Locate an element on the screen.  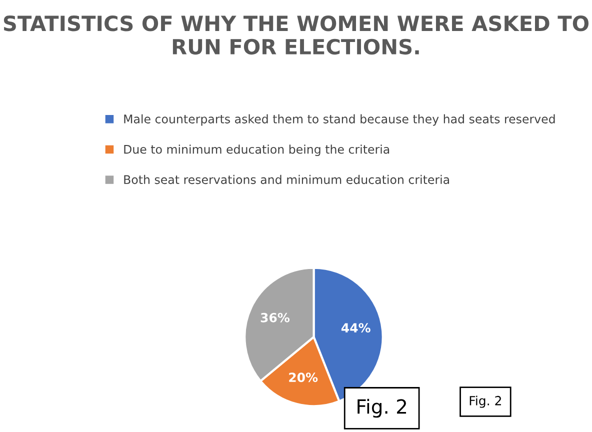
data-label: 36% is located at coordinates (275, 317).